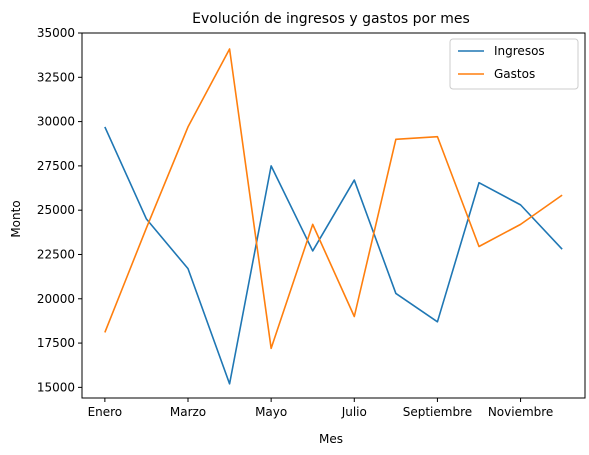 This screenshot has width=589, height=455. Describe the element at coordinates (354, 412) in the screenshot. I see `x-tick-label: Julio` at that location.